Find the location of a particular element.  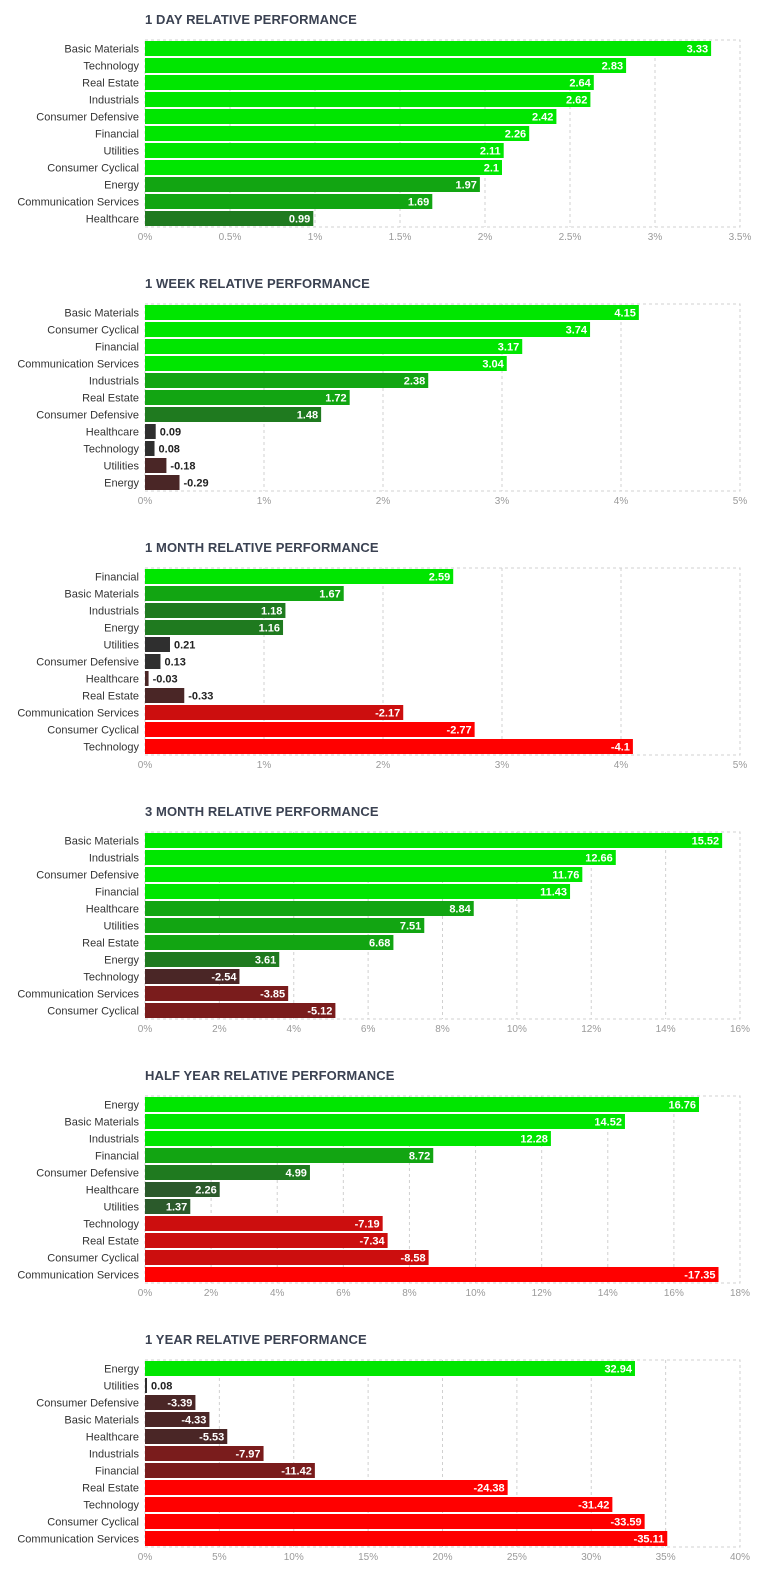

data-label: 2.59 is located at coordinates (439, 578).